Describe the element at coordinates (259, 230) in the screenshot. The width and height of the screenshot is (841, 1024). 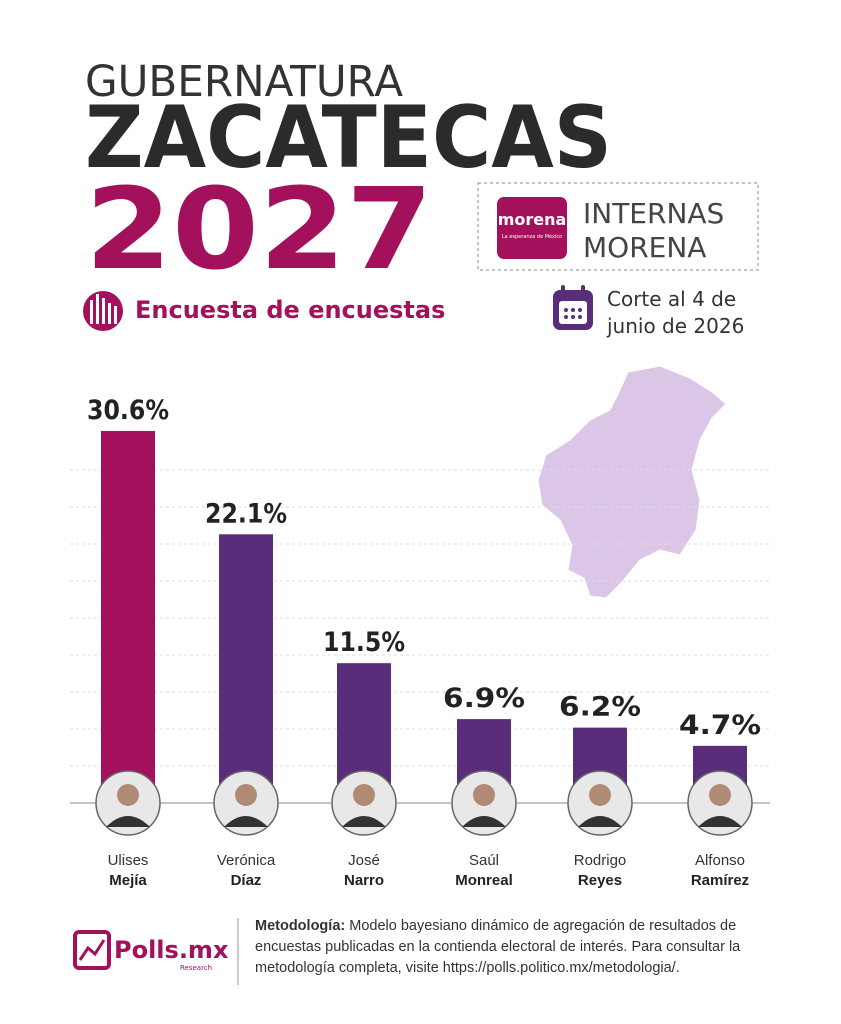
I see `year-title: 2027` at that location.